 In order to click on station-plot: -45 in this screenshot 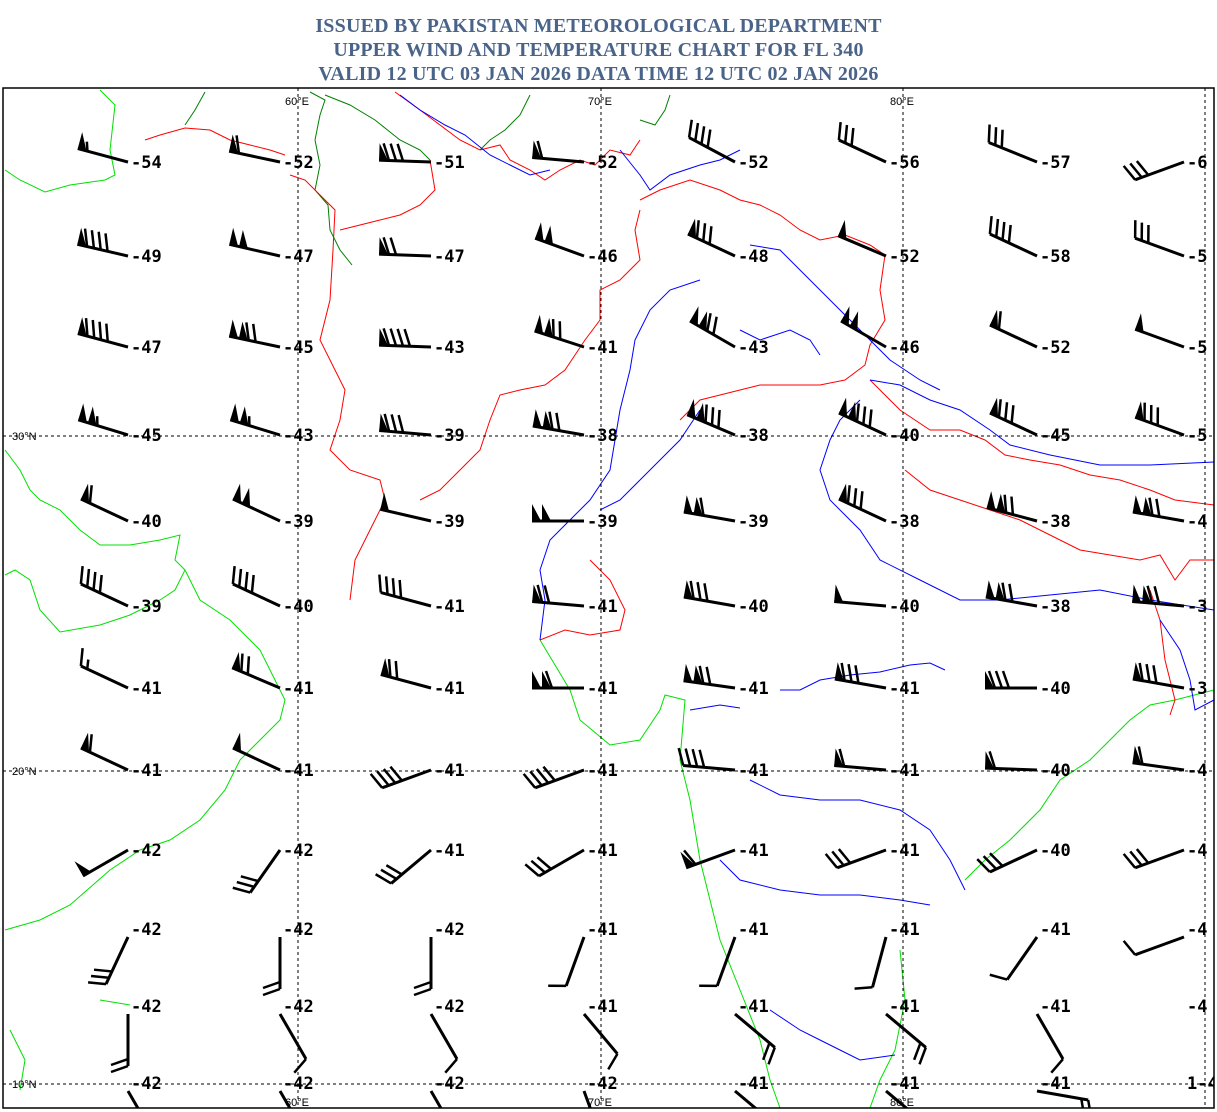, I will do `click(119, 424)`.